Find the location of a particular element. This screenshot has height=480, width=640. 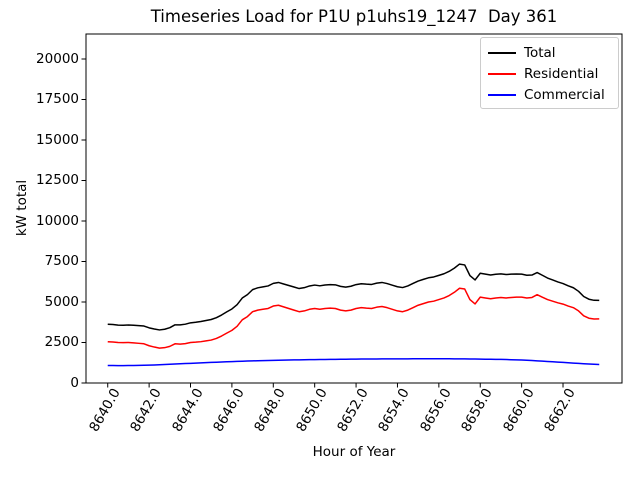

y-tick-label: 17500 is located at coordinates (57, 99).